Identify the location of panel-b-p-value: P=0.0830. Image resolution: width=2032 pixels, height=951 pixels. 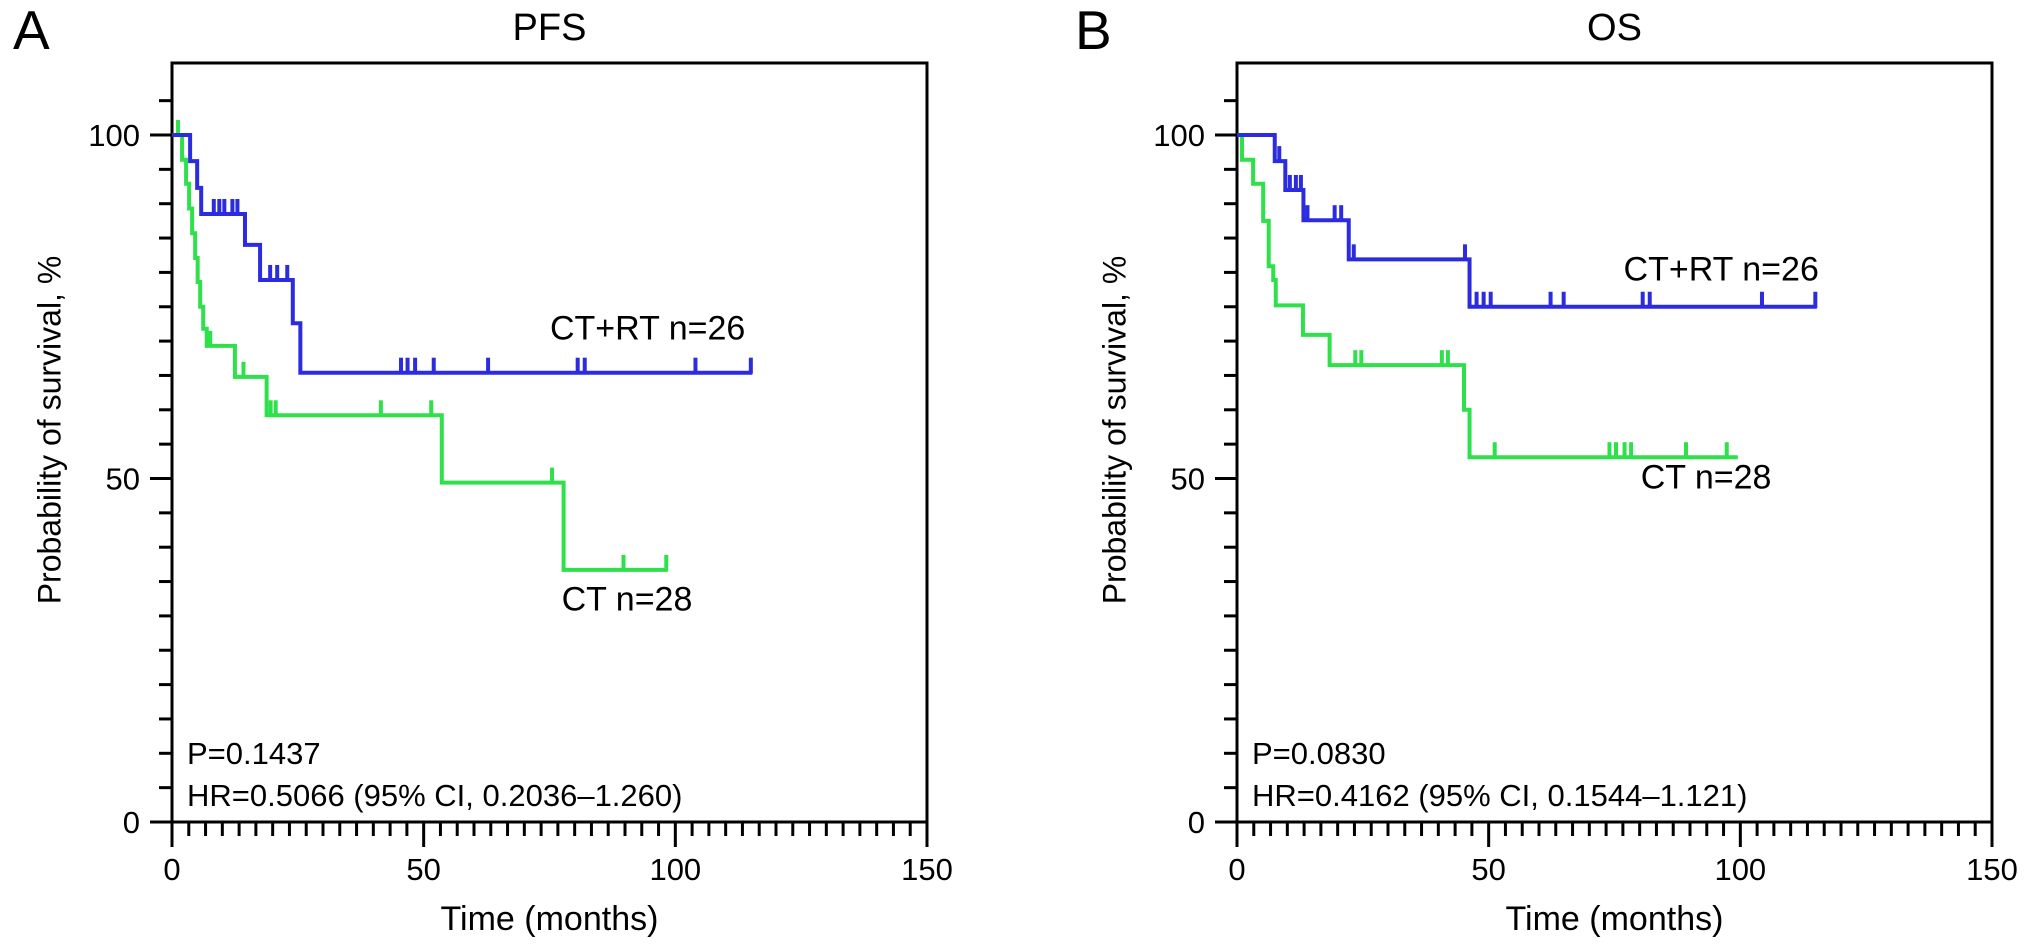
(1319, 753).